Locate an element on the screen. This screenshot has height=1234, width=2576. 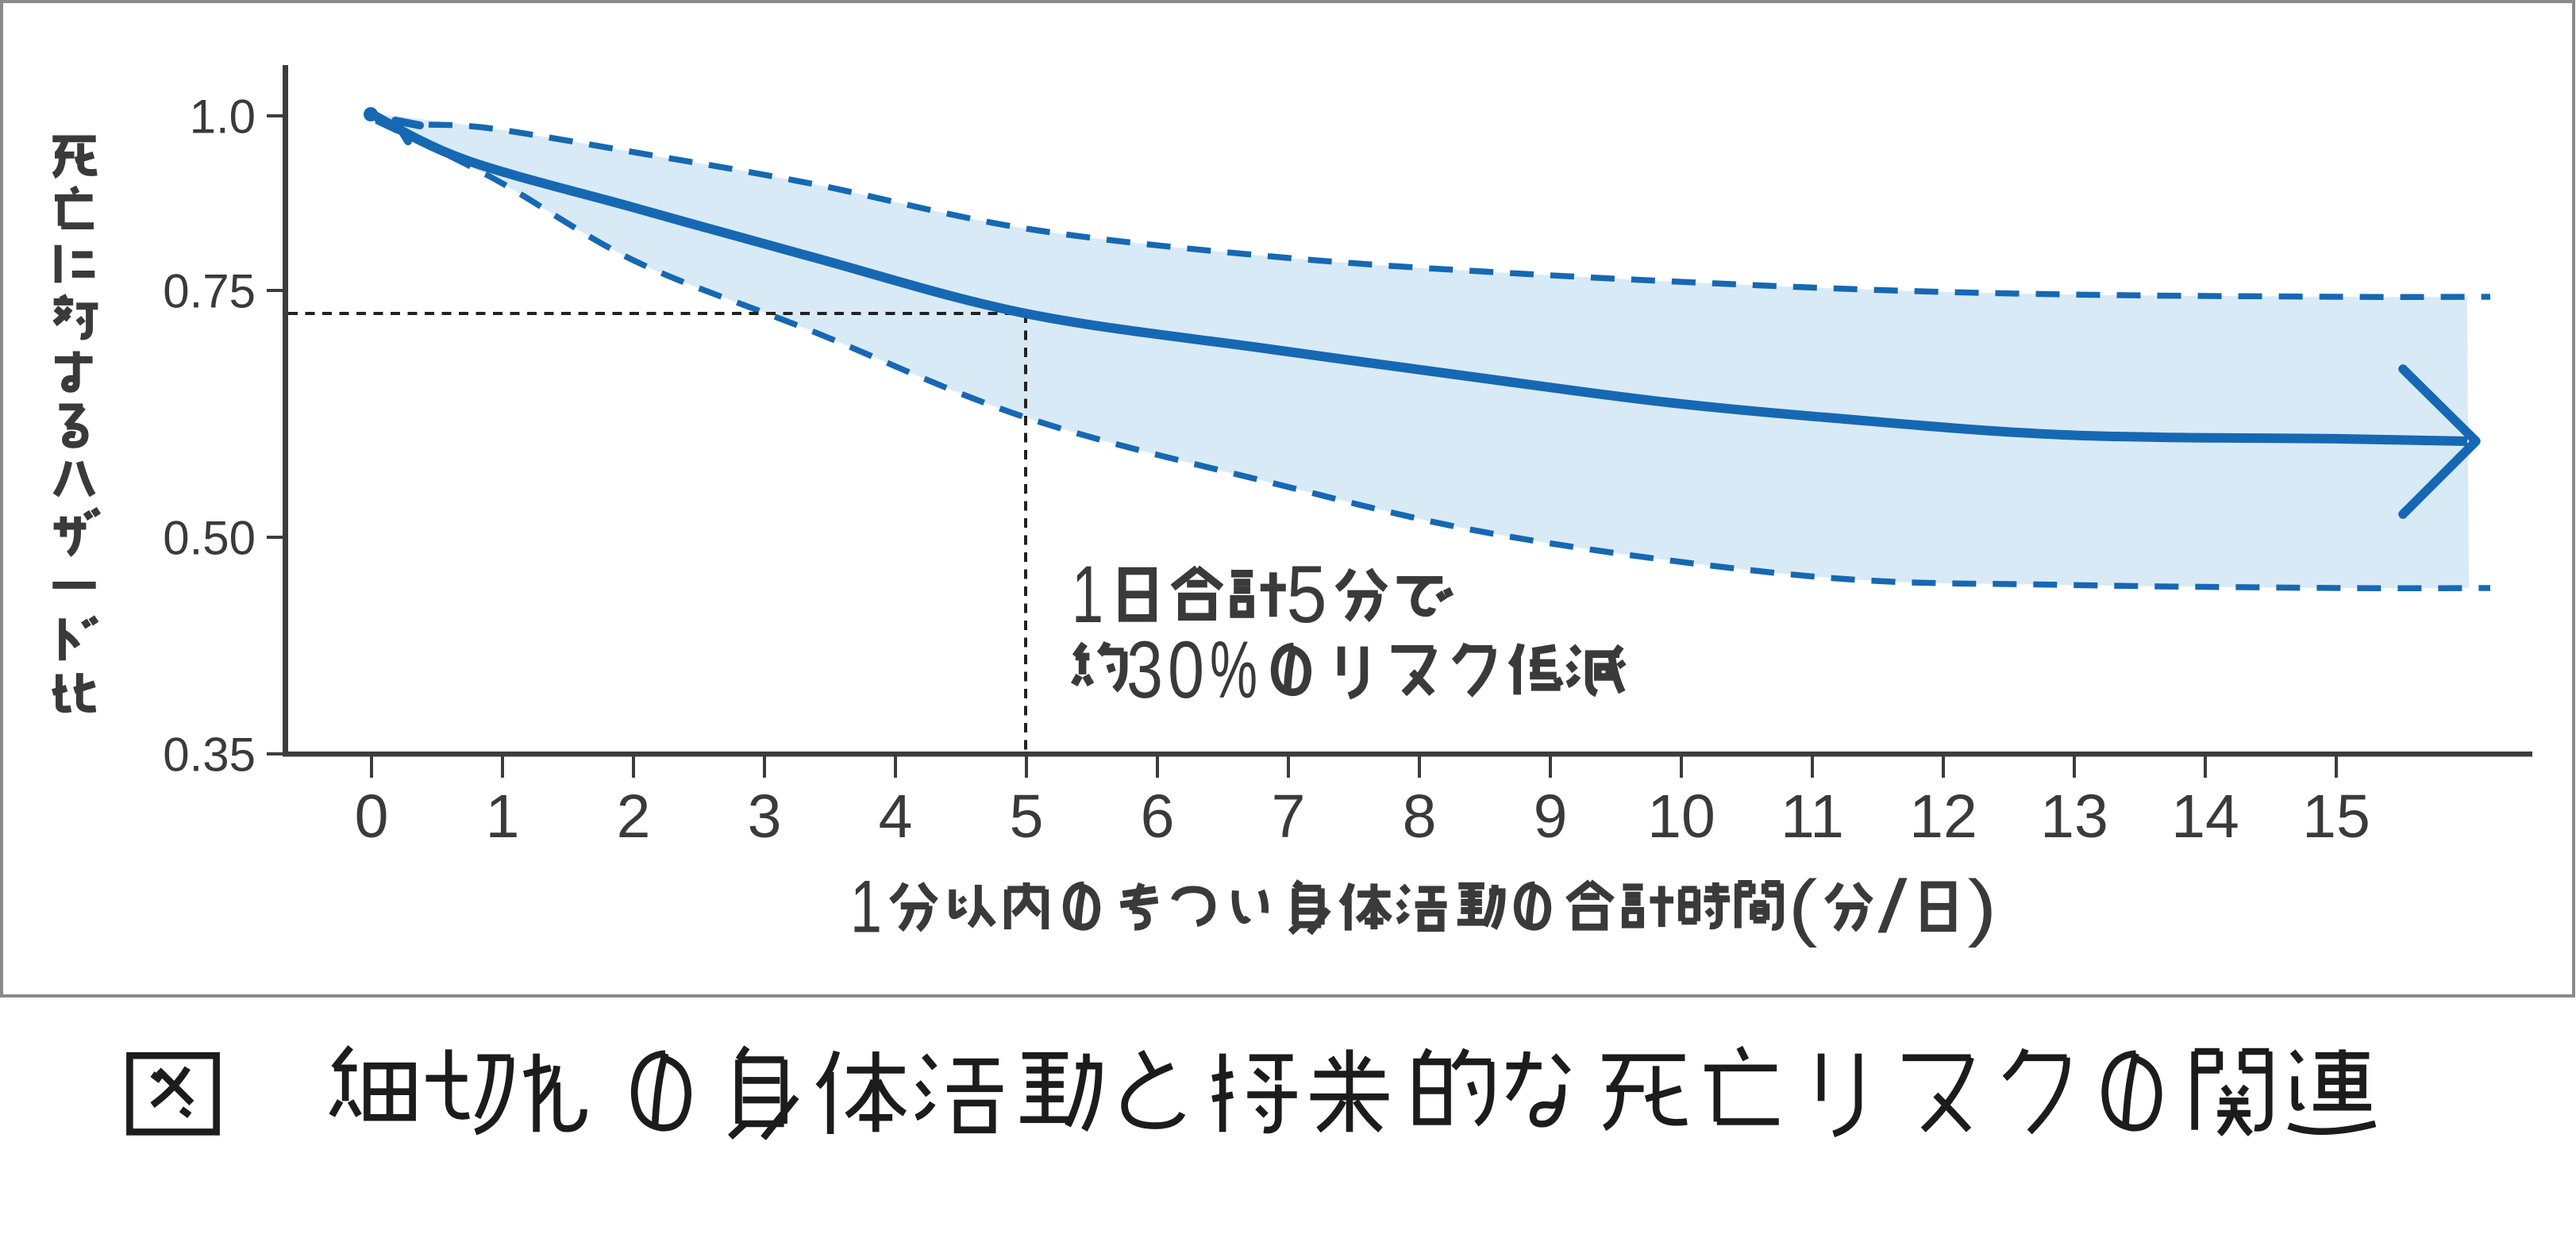
svg-text: 0.75 is located at coordinates (209, 291).